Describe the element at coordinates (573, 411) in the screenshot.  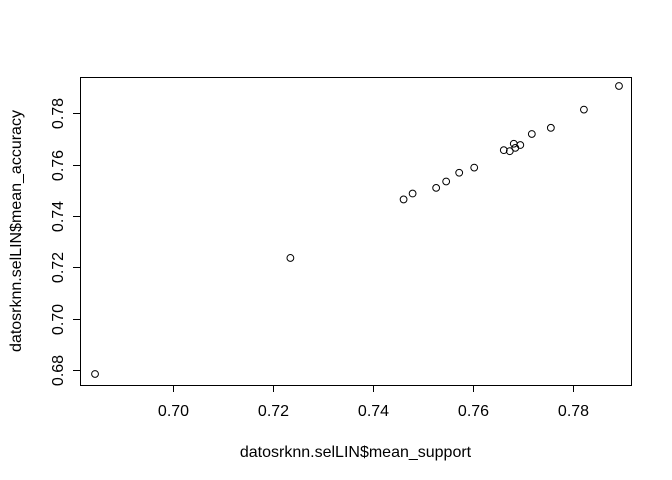
I see `x-tick-label: 0.78` at that location.